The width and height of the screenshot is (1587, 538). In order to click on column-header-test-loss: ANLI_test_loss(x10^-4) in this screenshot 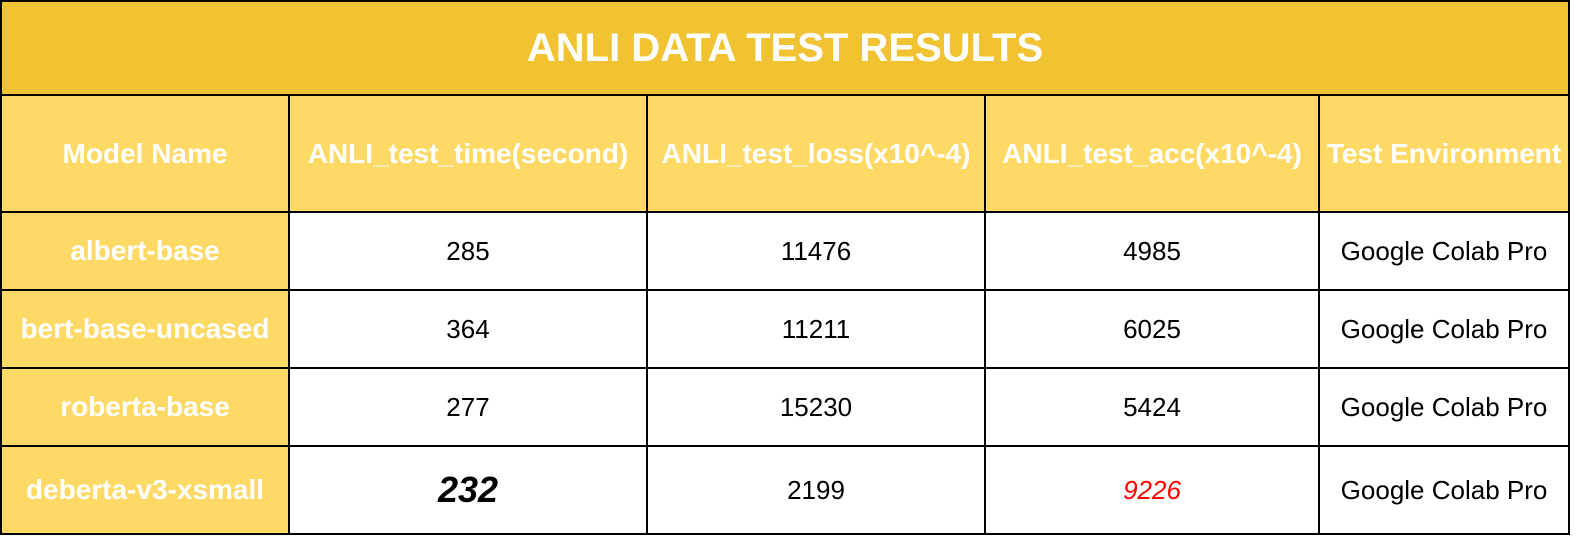, I will do `click(816, 153)`.